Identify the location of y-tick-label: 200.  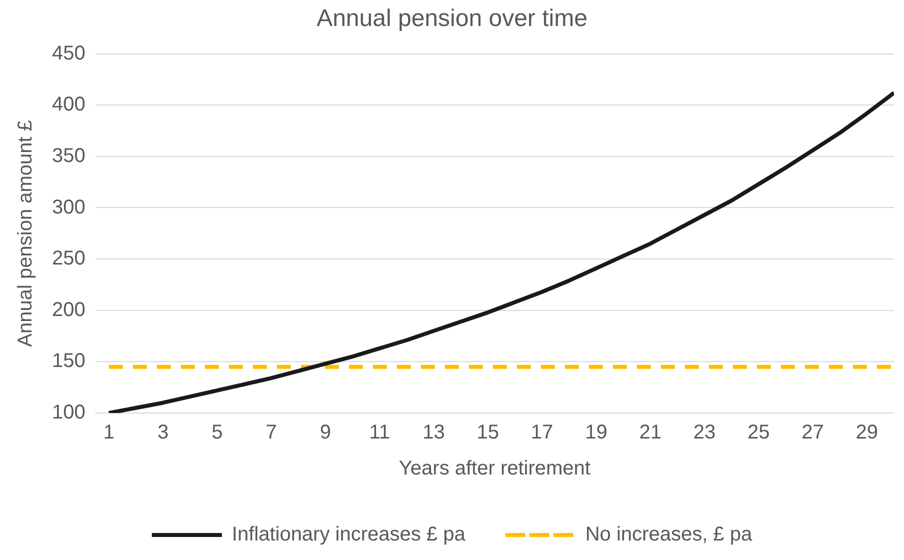
(69, 309).